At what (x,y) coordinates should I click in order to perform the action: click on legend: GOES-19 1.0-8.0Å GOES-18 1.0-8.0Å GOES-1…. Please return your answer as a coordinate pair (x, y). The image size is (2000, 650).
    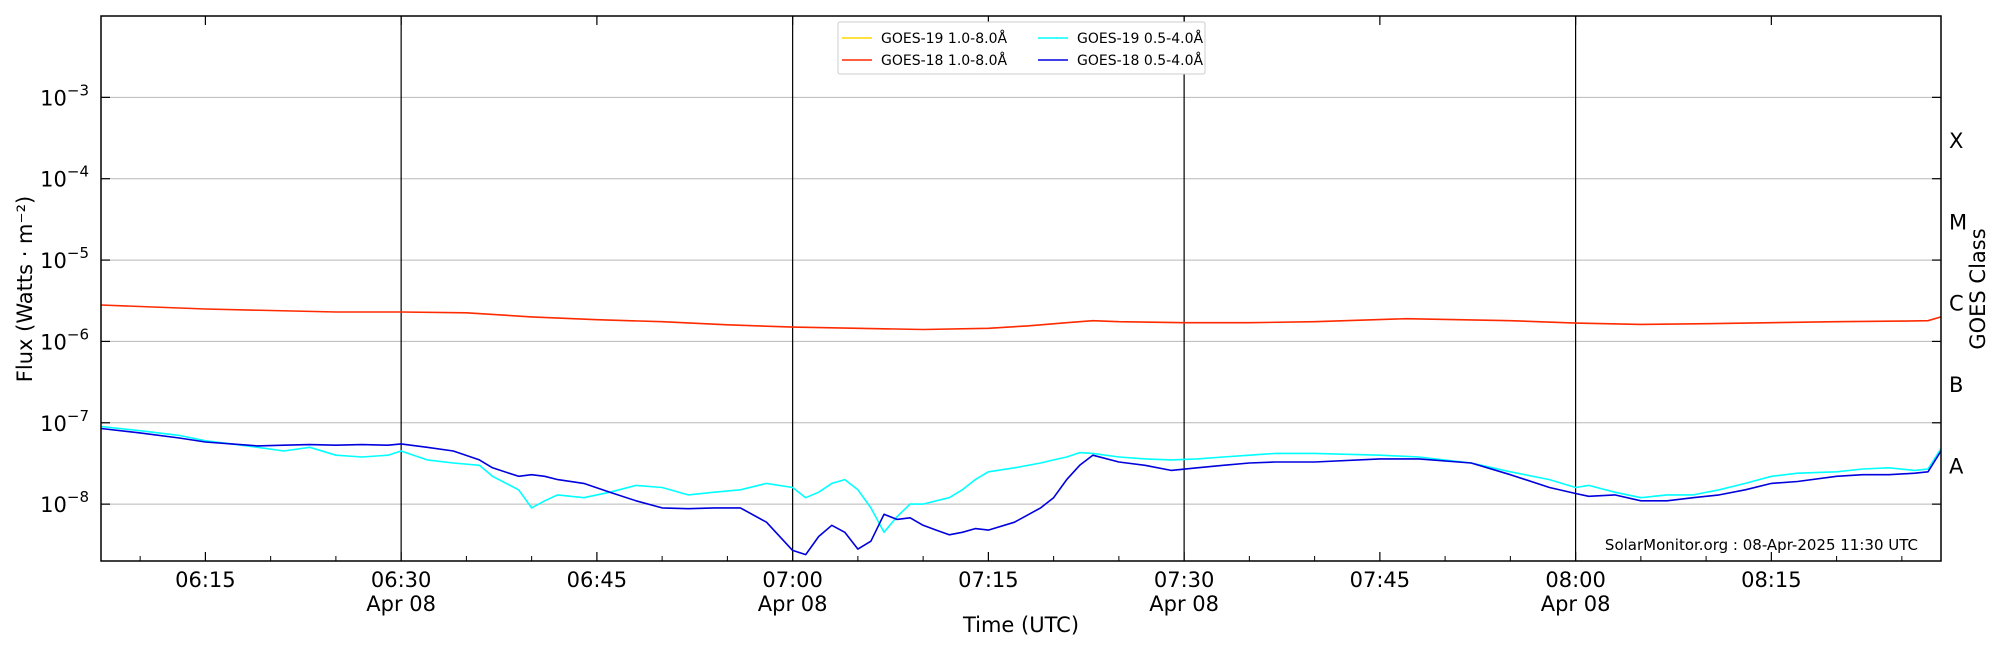
    Looking at the image, I should click on (1021, 48).